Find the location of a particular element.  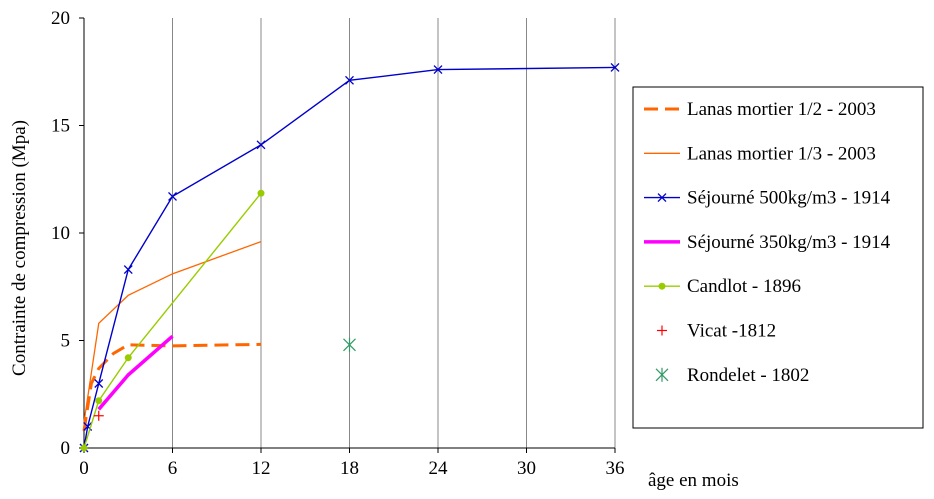

x-tick-label: 30 is located at coordinates (526, 468).